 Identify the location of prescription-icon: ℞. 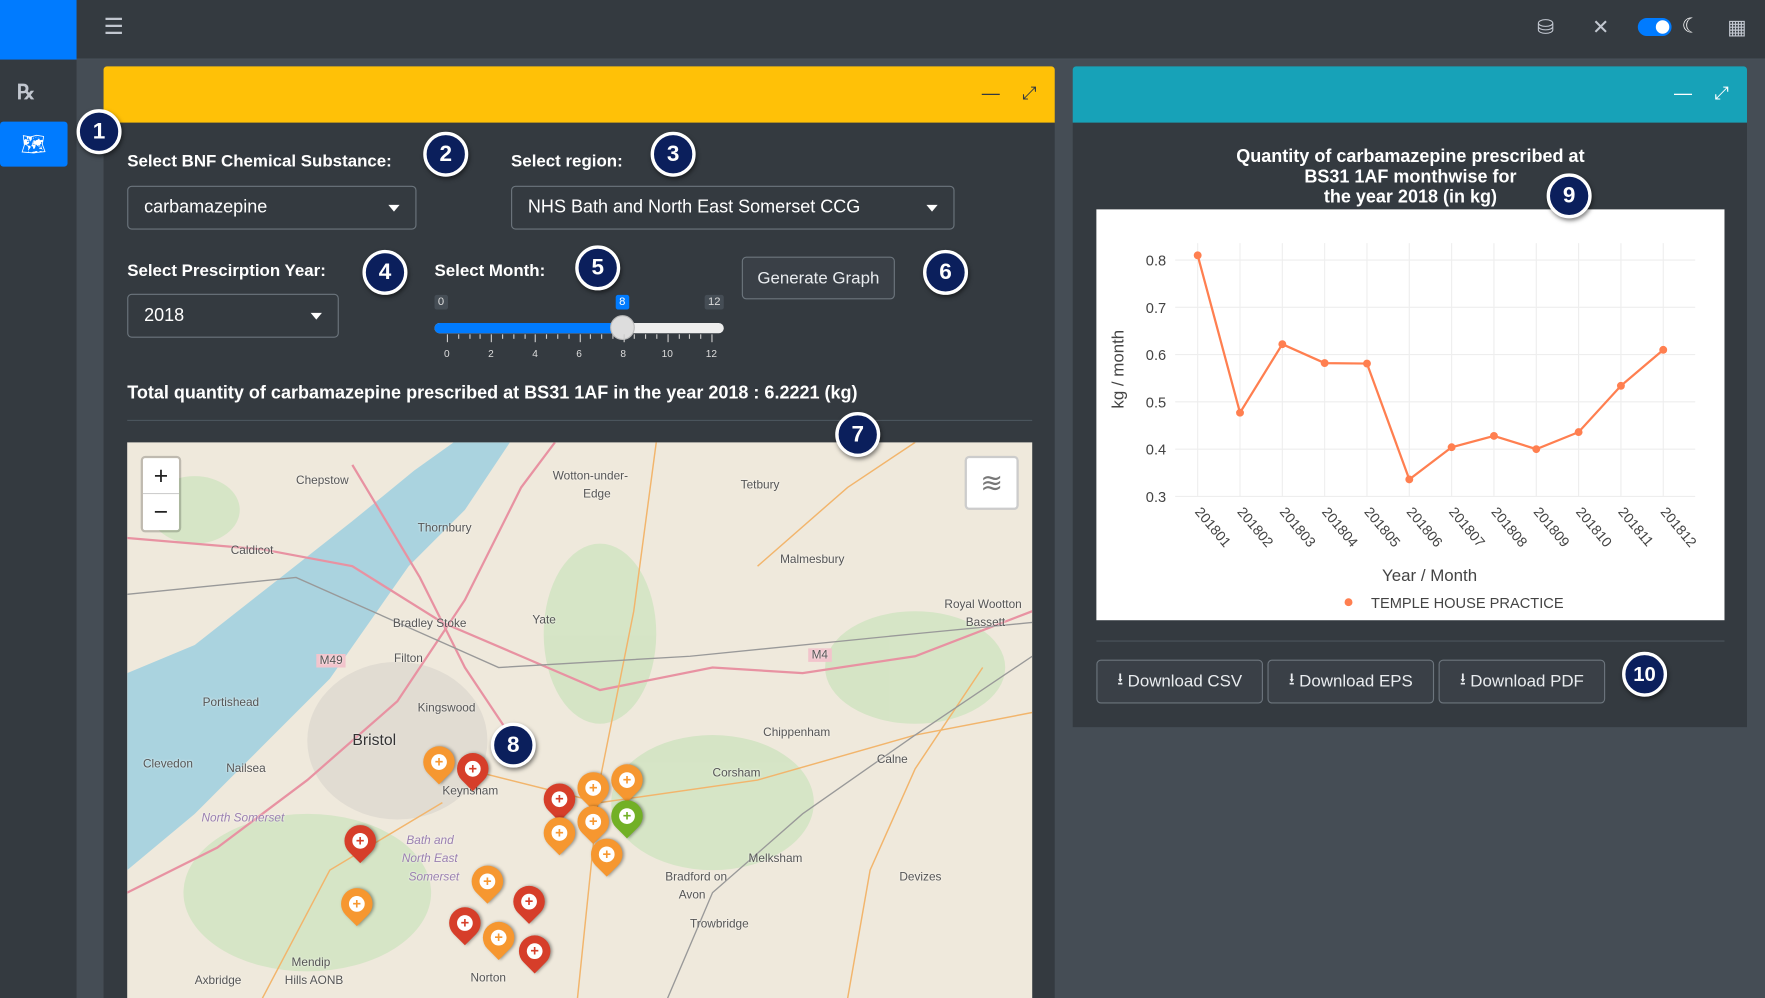
(25, 92).